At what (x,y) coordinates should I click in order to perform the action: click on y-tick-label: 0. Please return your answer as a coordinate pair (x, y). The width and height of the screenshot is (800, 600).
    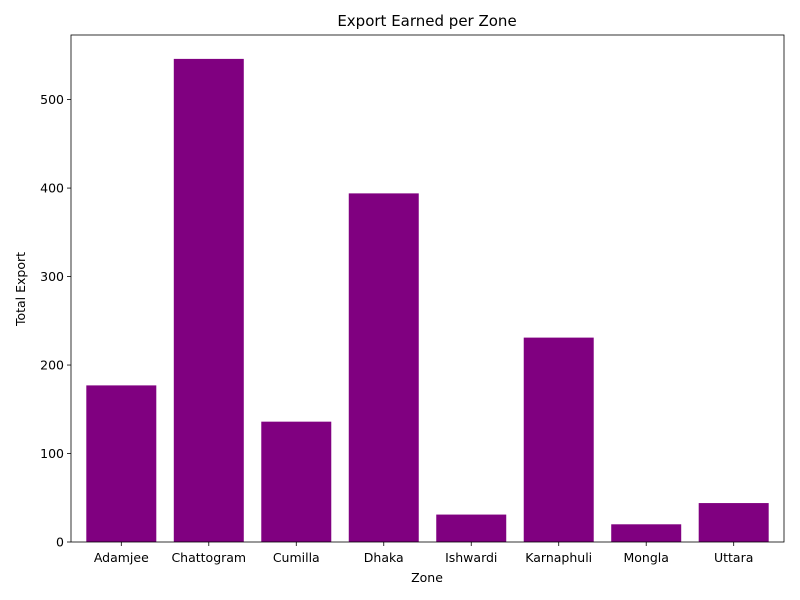
    Looking at the image, I should click on (60, 542).